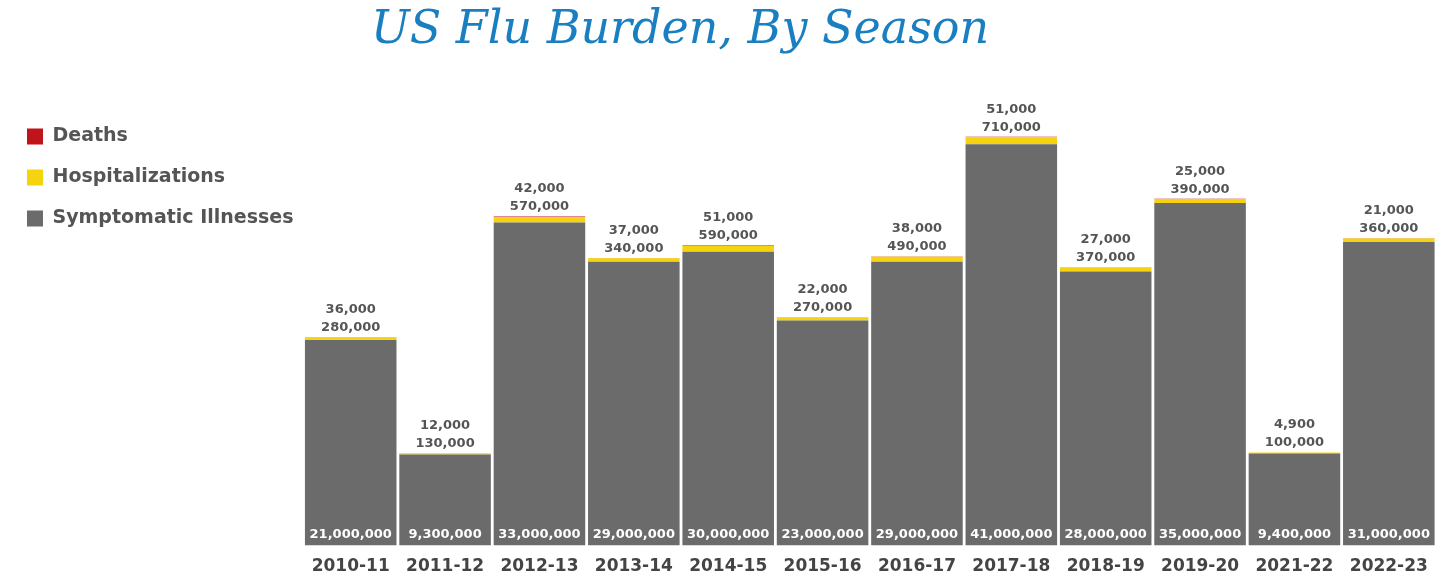  What do you see at coordinates (680, 27) in the screenshot?
I see `chart-title: US Flu Burden, By Season` at bounding box center [680, 27].